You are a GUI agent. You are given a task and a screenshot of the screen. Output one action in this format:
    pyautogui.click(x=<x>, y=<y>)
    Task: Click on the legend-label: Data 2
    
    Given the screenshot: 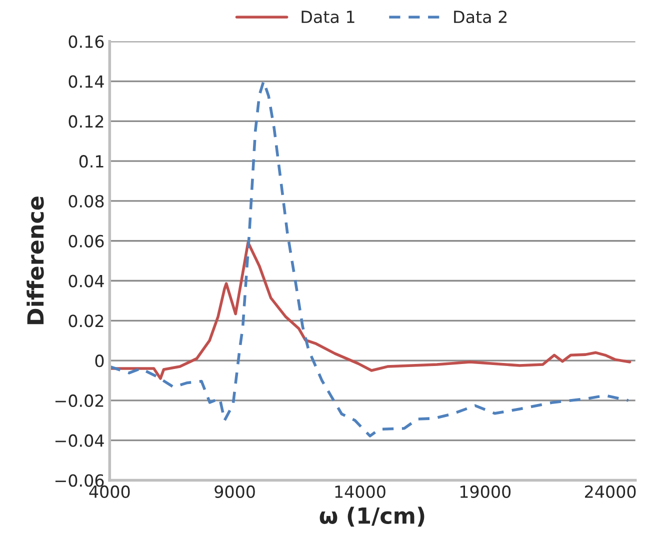 What is the action you would take?
    pyautogui.click(x=480, y=17)
    